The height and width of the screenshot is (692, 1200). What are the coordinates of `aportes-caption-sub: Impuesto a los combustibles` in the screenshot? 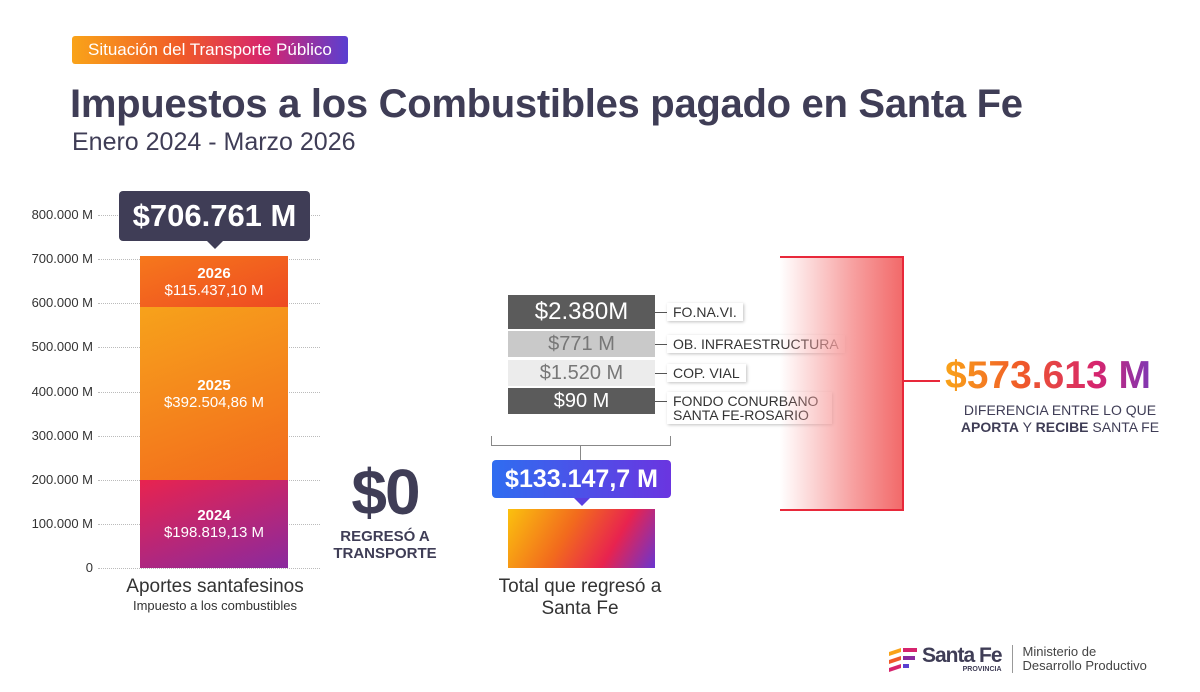 It's located at (215, 605).